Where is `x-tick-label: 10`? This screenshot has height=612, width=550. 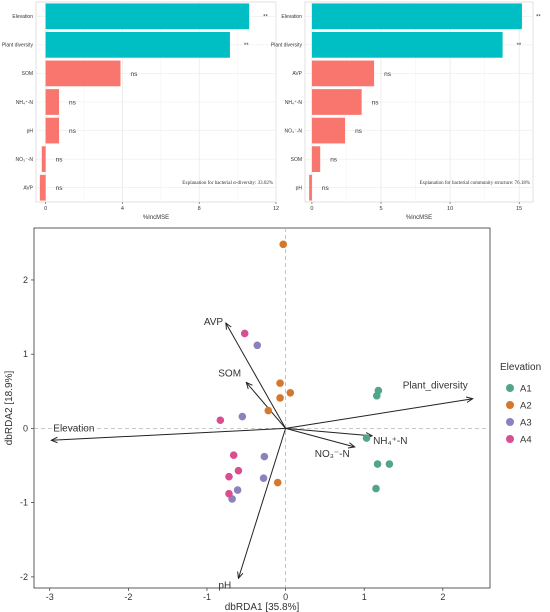
x-tick-label: 10 is located at coordinates (450, 209).